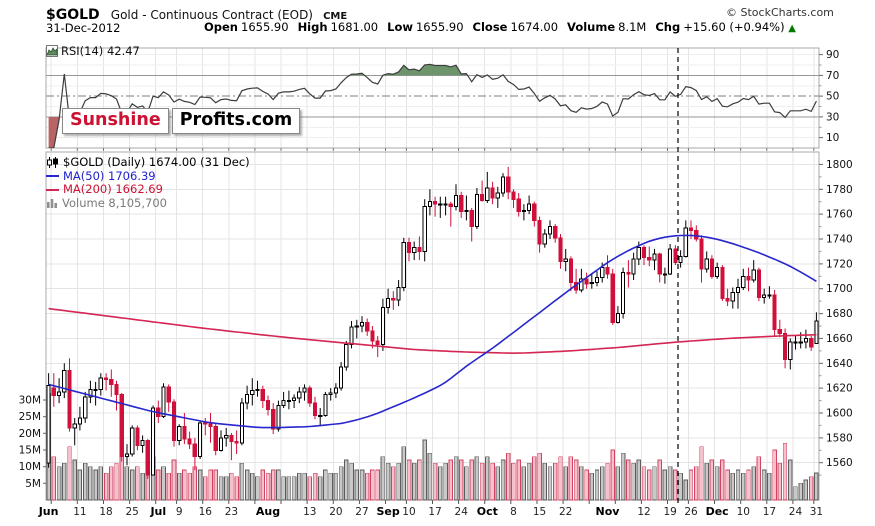 This screenshot has height=526, width=875. Describe the element at coordinates (100, 51) in the screenshot. I see `rsi-legend-label: RSI(14) 42.47` at that location.